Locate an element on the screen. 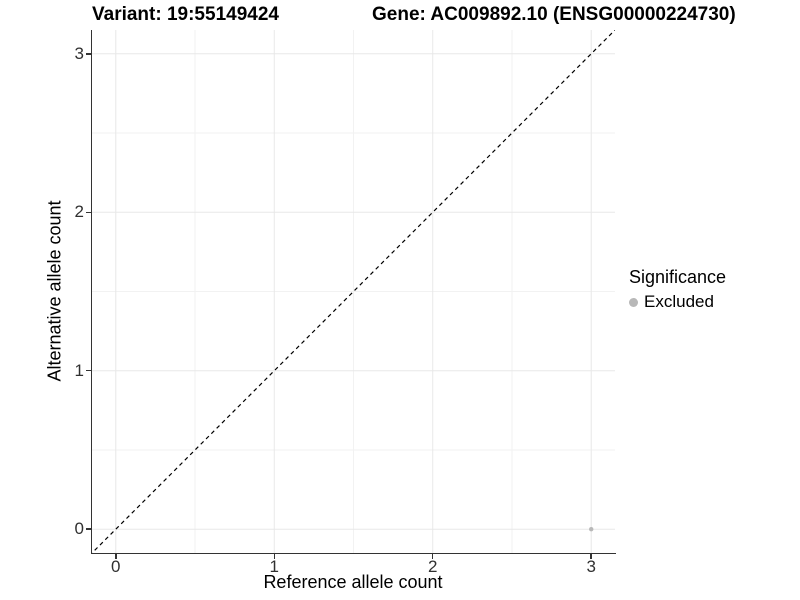  x-tick-label: 1 is located at coordinates (274, 566).